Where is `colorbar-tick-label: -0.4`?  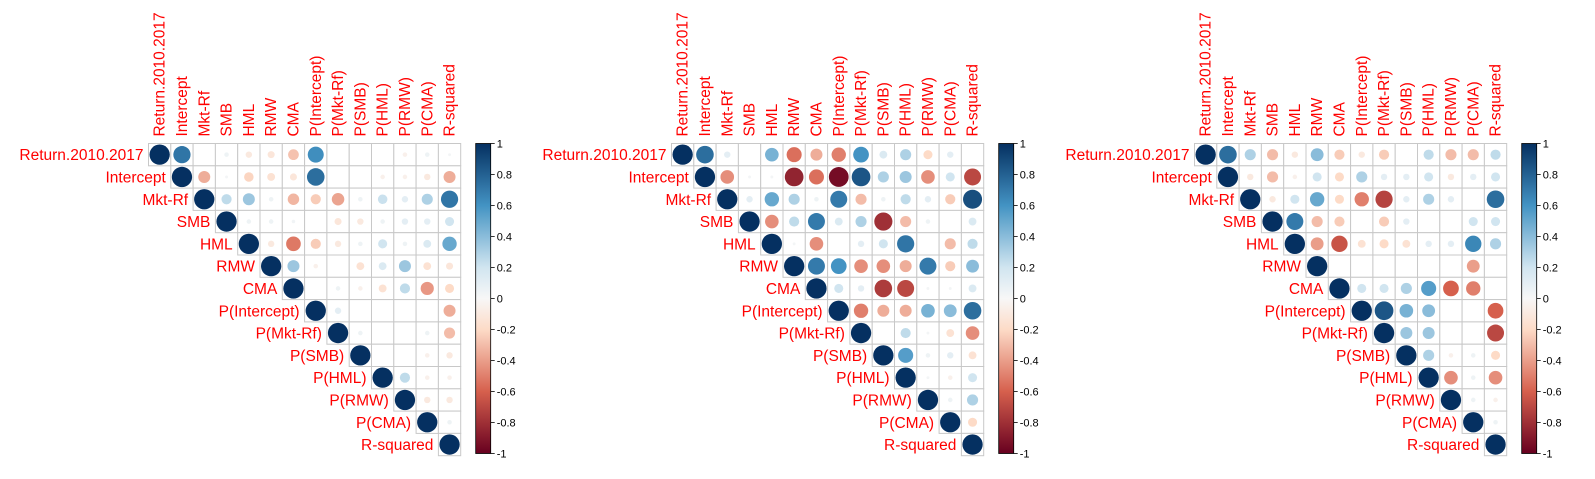
colorbar-tick-label: -0.4 is located at coordinates (1552, 362).